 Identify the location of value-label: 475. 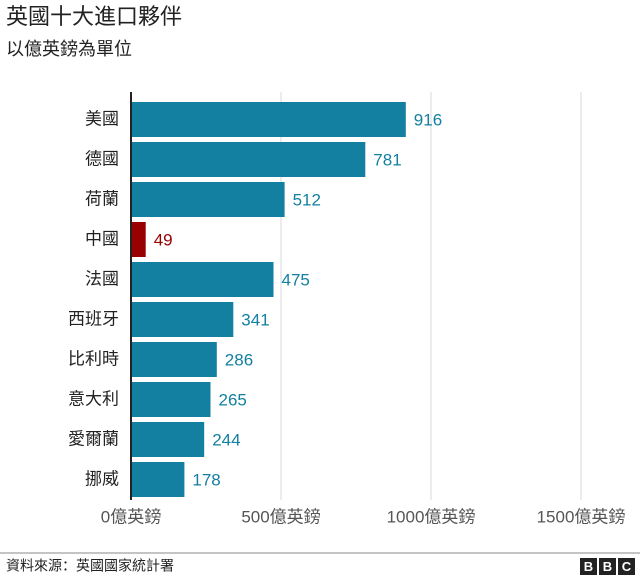
(296, 279).